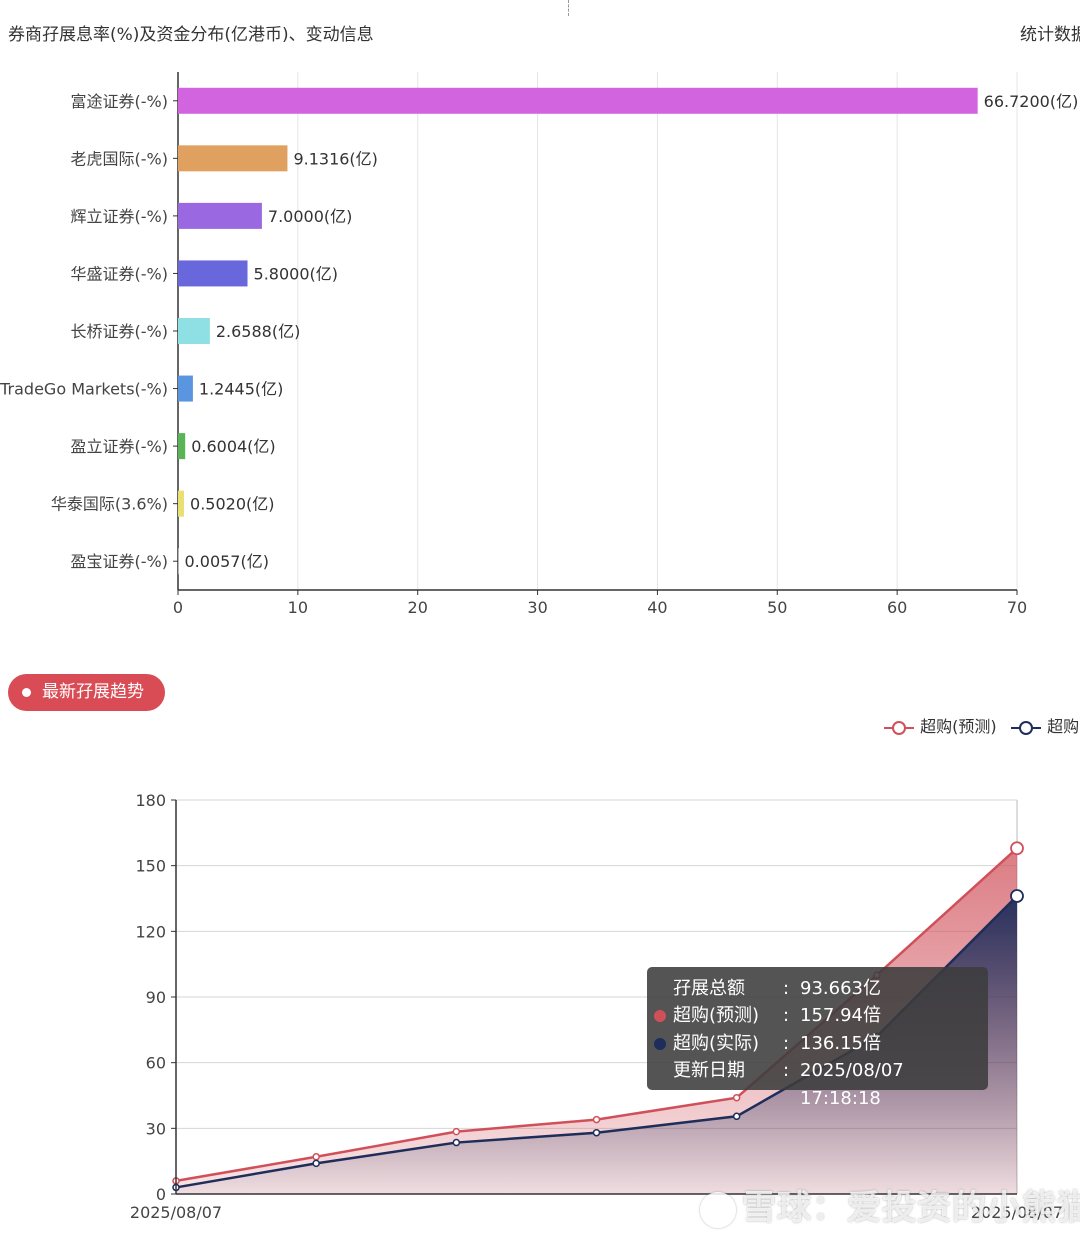 Image resolution: width=1080 pixels, height=1238 pixels. What do you see at coordinates (258, 331) in the screenshot?
I see `bar-value-label: 2.6588(亿)` at bounding box center [258, 331].